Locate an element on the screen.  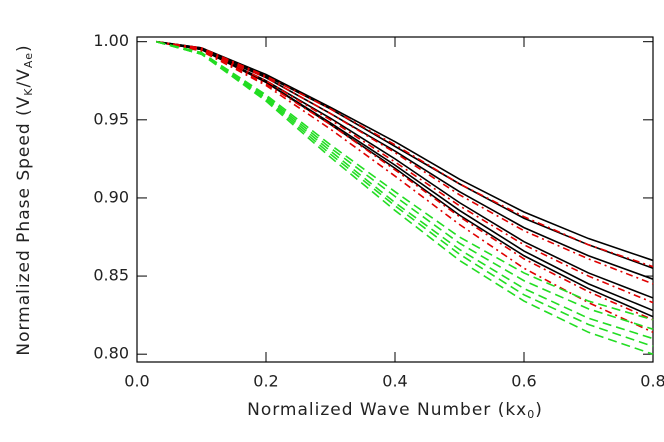
x-axis-label: Normalized Wave Number (kx0) is located at coordinates (395, 410).